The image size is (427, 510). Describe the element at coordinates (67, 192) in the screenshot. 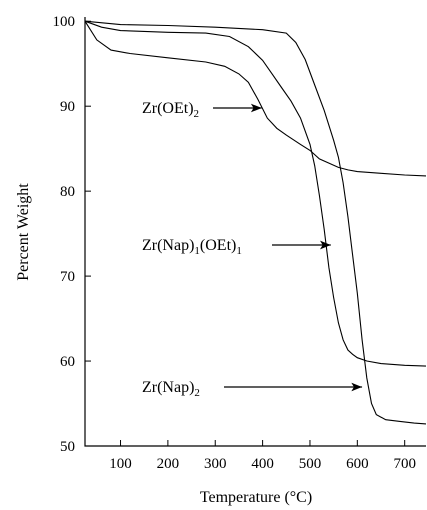

I see `y-tick-label: 80` at that location.